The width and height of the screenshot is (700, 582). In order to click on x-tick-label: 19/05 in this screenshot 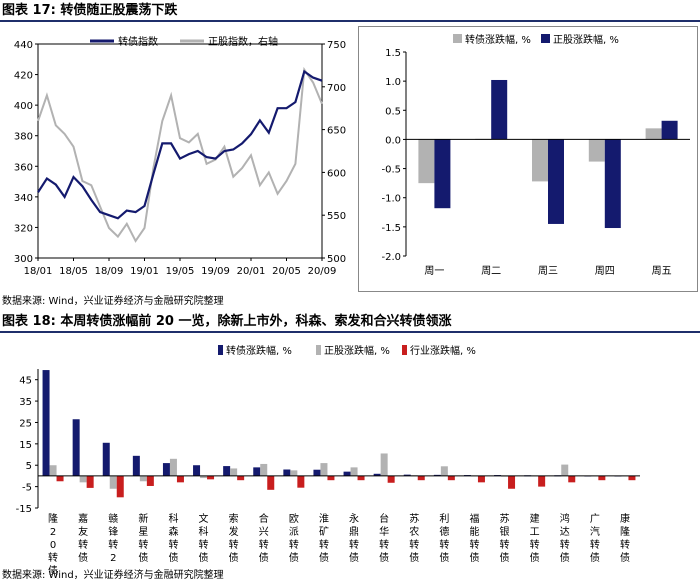, I will do `click(180, 271)`.